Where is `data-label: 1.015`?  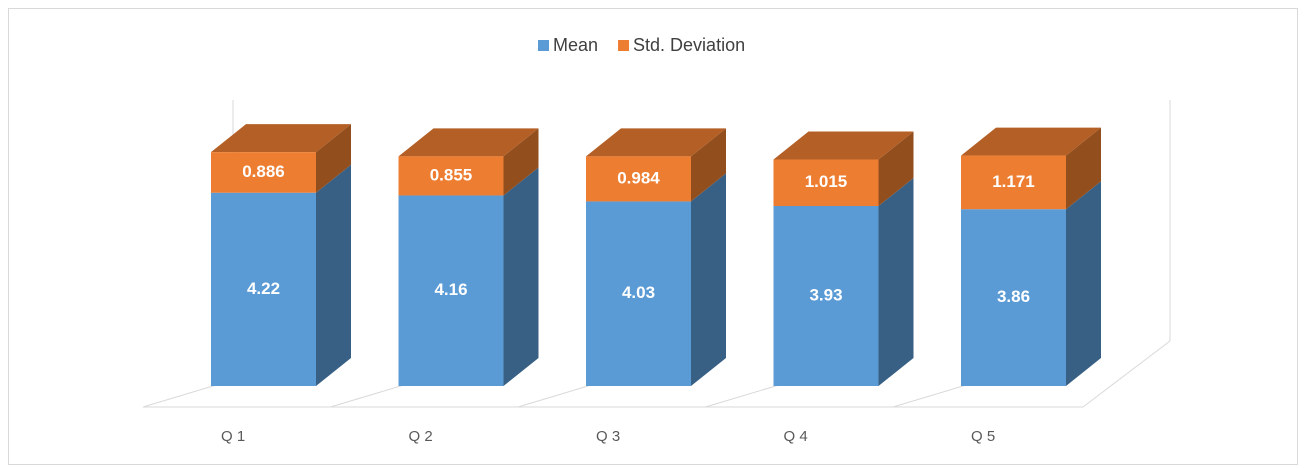
data-label: 1.015 is located at coordinates (826, 181).